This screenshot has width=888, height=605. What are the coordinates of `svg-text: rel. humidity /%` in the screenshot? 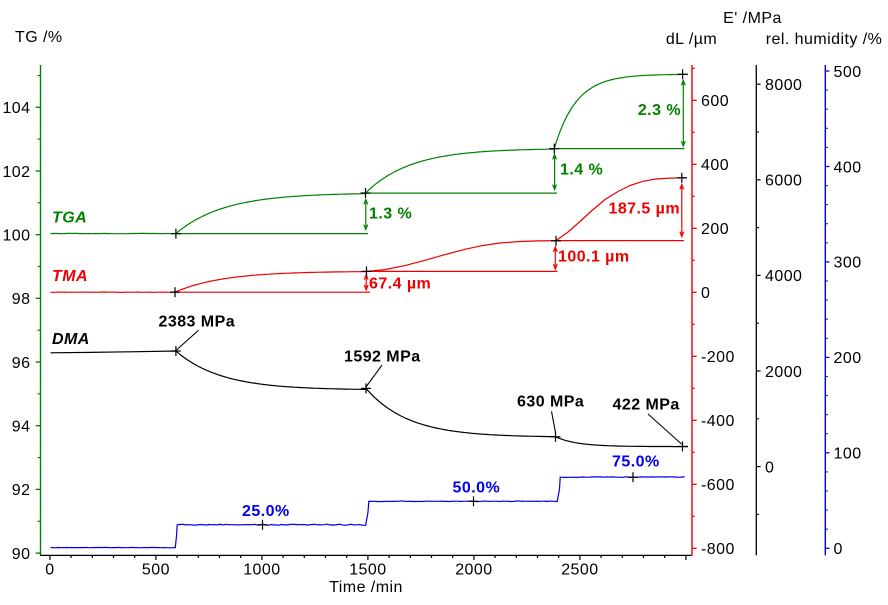 It's located at (824, 39).